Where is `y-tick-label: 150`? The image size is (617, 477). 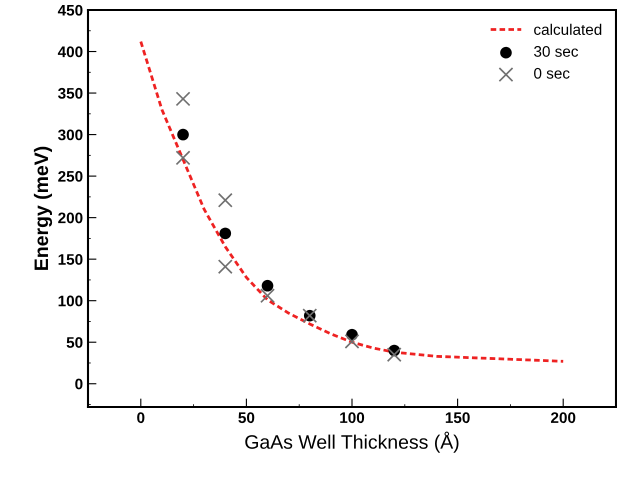
y-tick-label: 150 is located at coordinates (70, 259).